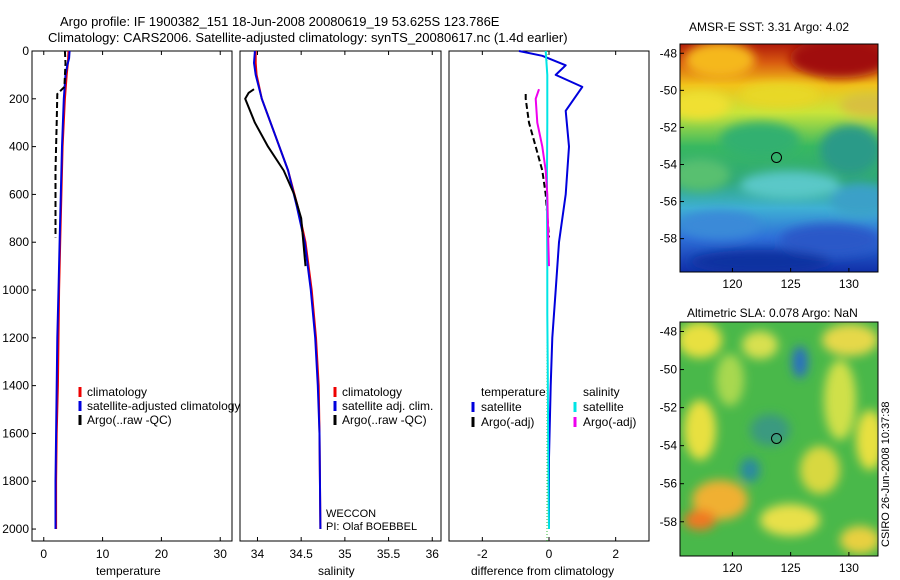 The width and height of the screenshot is (900, 580). I want to click on temperature-ytick-label: 1000, so click(15, 290).